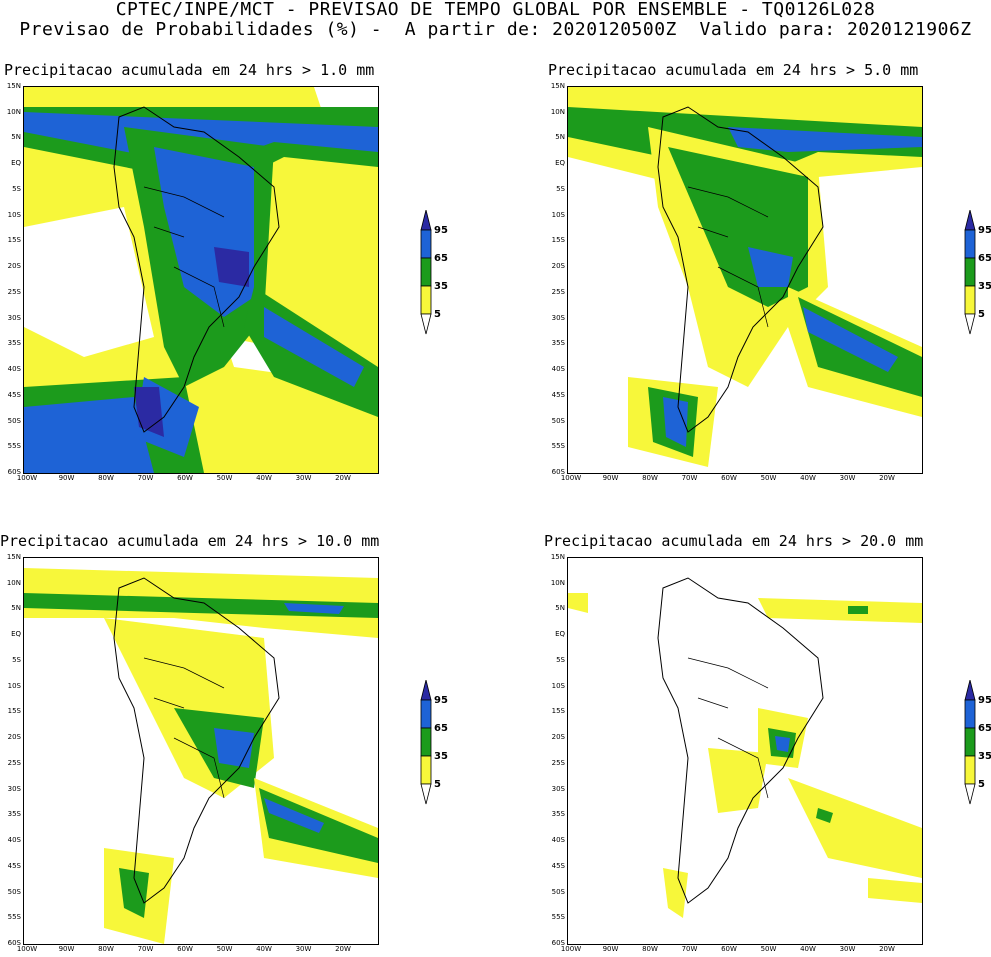 Image resolution: width=991 pixels, height=957 pixels. Describe the element at coordinates (185, 949) in the screenshot. I see `lon-tick-label: 60W` at that location.